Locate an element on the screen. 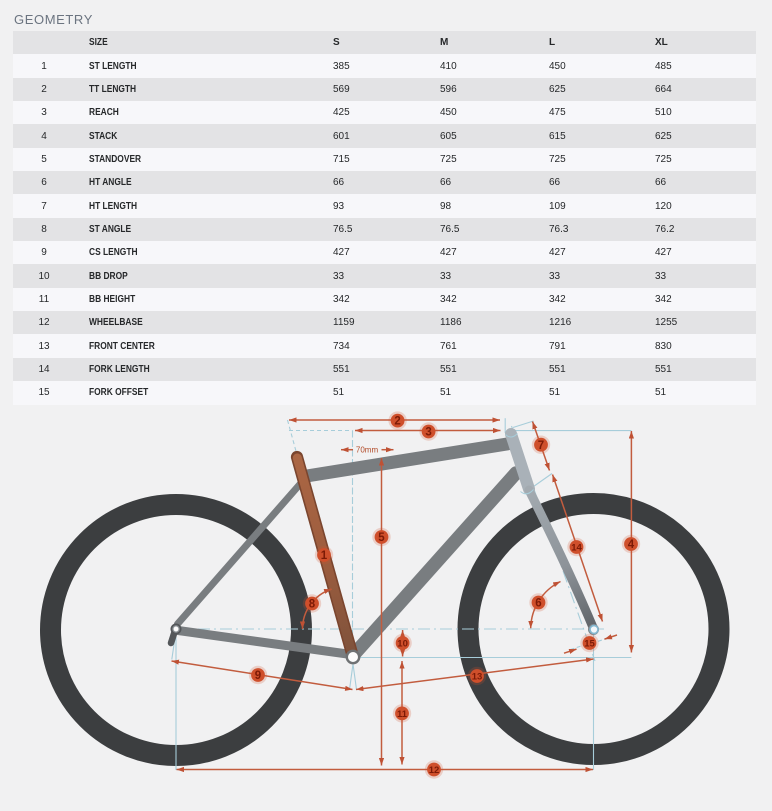 Image resolution: width=772 pixels, height=811 pixels. svg-text: 9 is located at coordinates (258, 676).